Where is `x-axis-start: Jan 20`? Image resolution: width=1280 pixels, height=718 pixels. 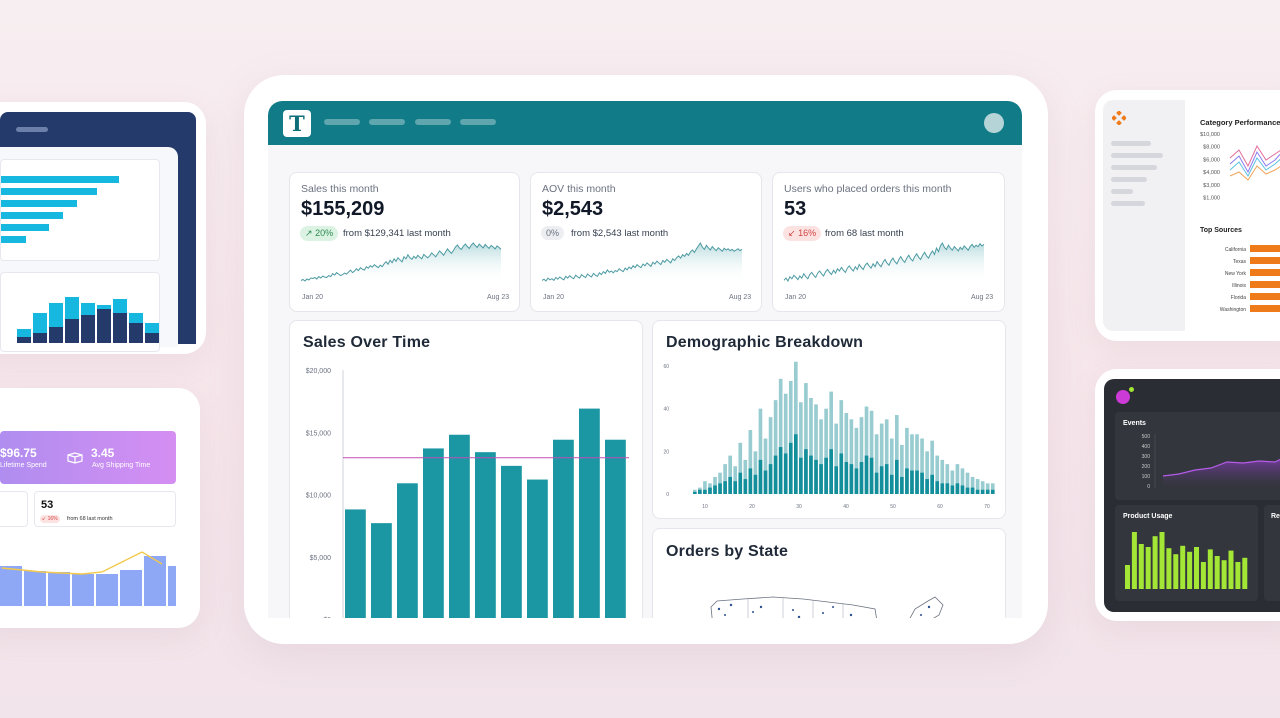
x-axis-start: Jan 20 is located at coordinates (554, 297).